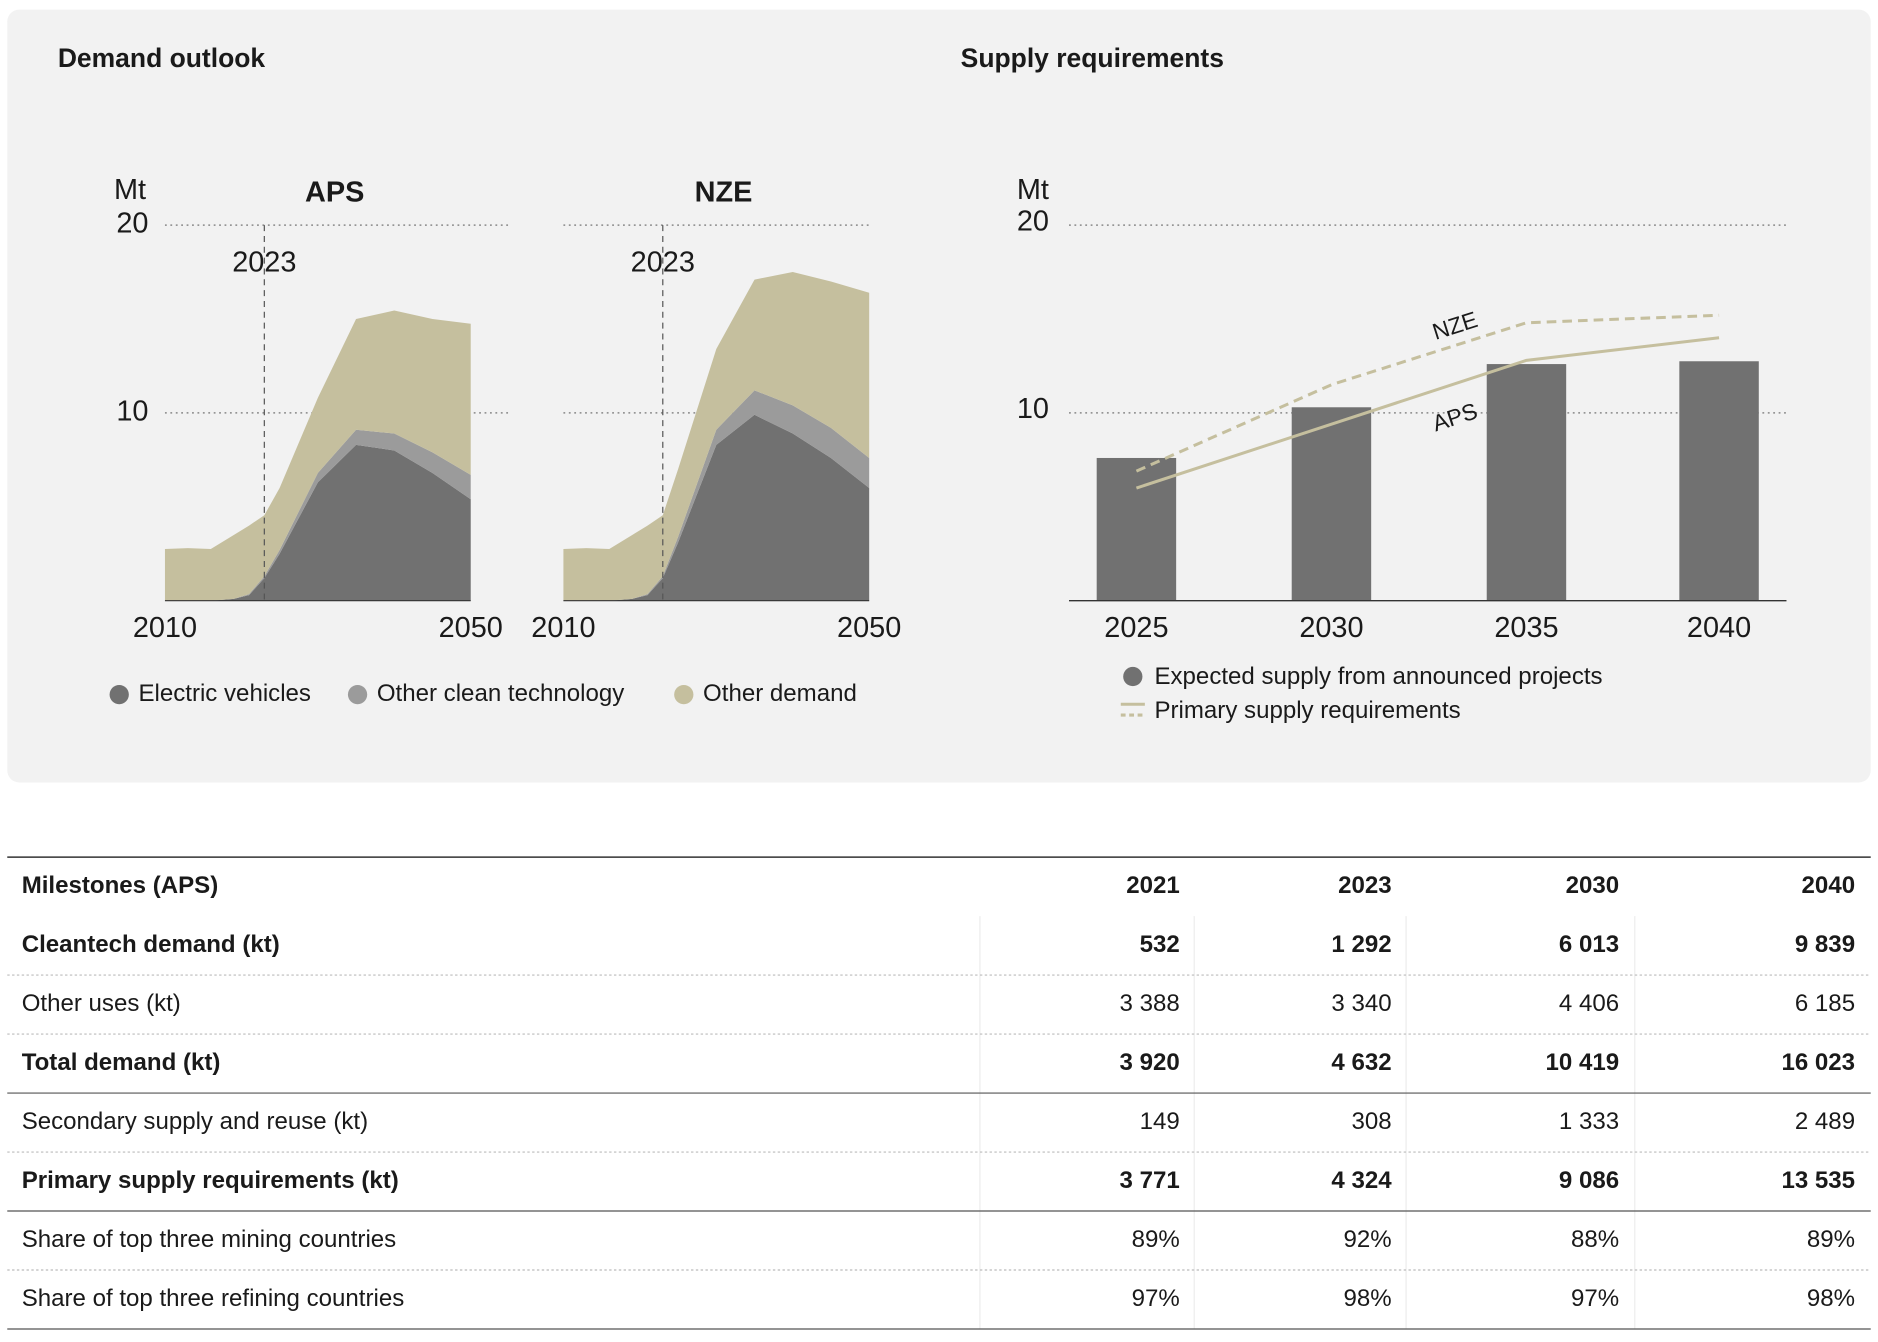 The image size is (1878, 1342). What do you see at coordinates (500, 693) in the screenshot?
I see `legend-label: Other clean technology` at bounding box center [500, 693].